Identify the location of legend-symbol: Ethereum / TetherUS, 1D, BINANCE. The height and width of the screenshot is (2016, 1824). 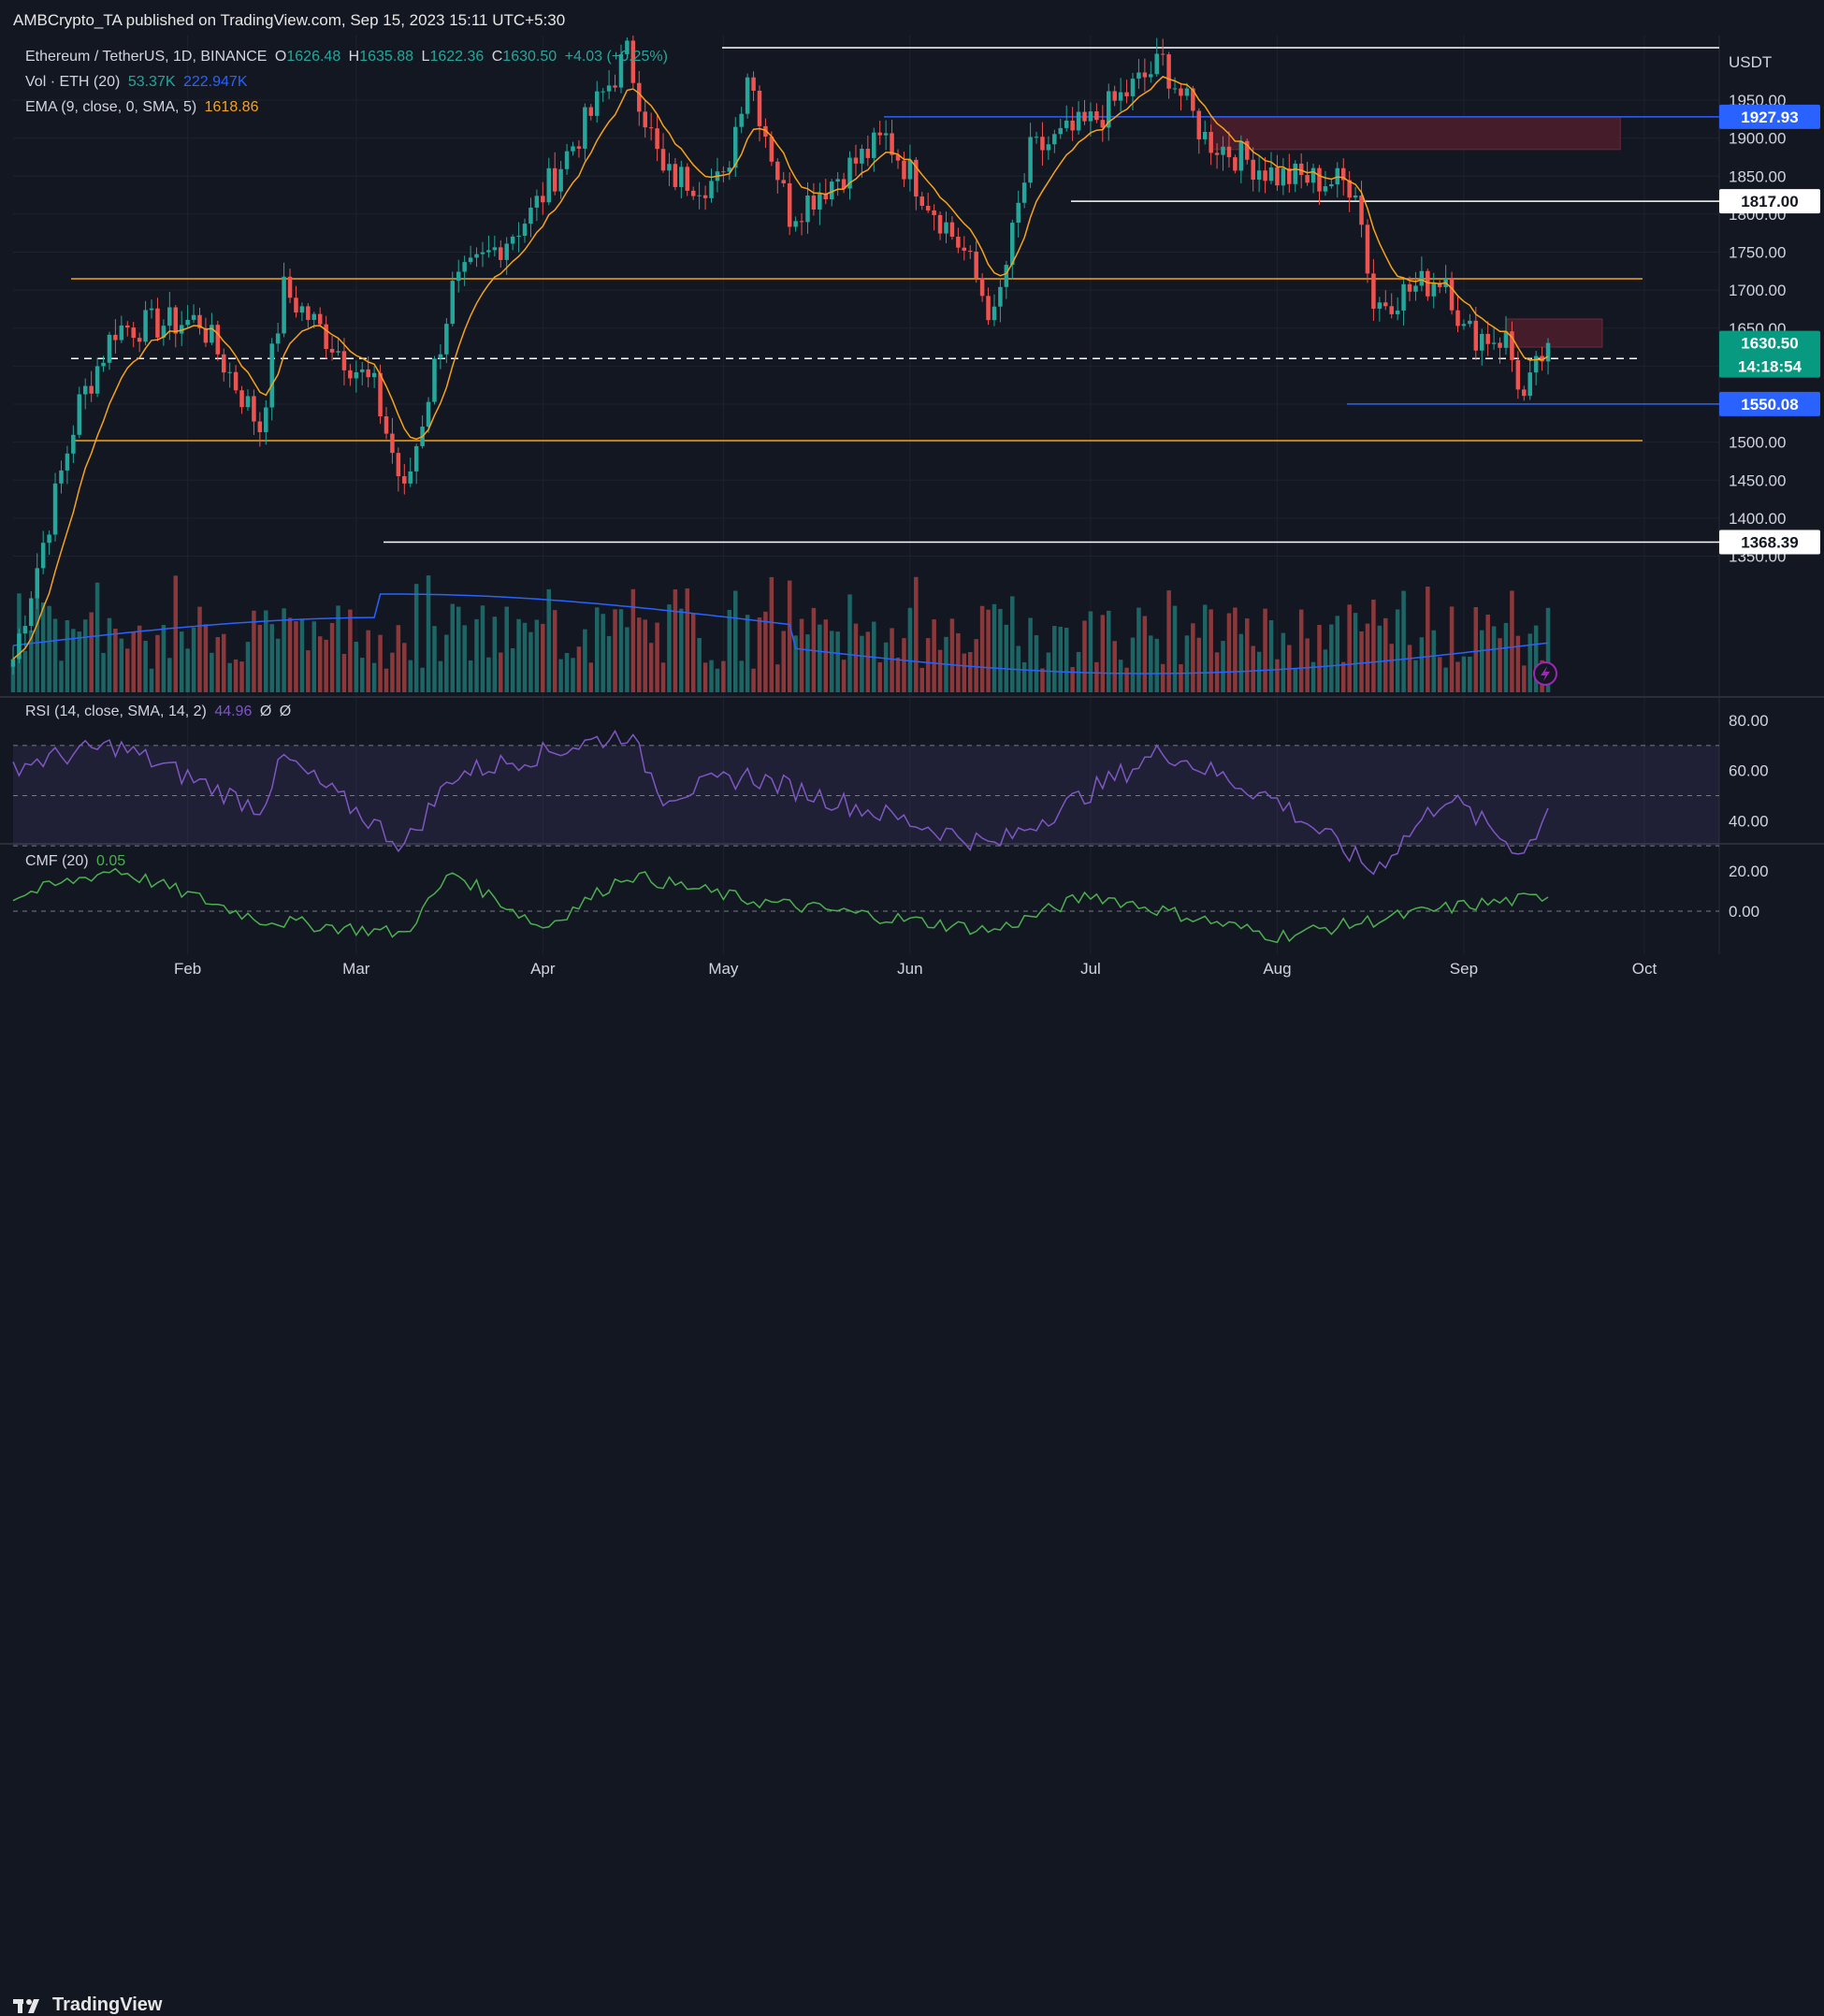
(146, 57).